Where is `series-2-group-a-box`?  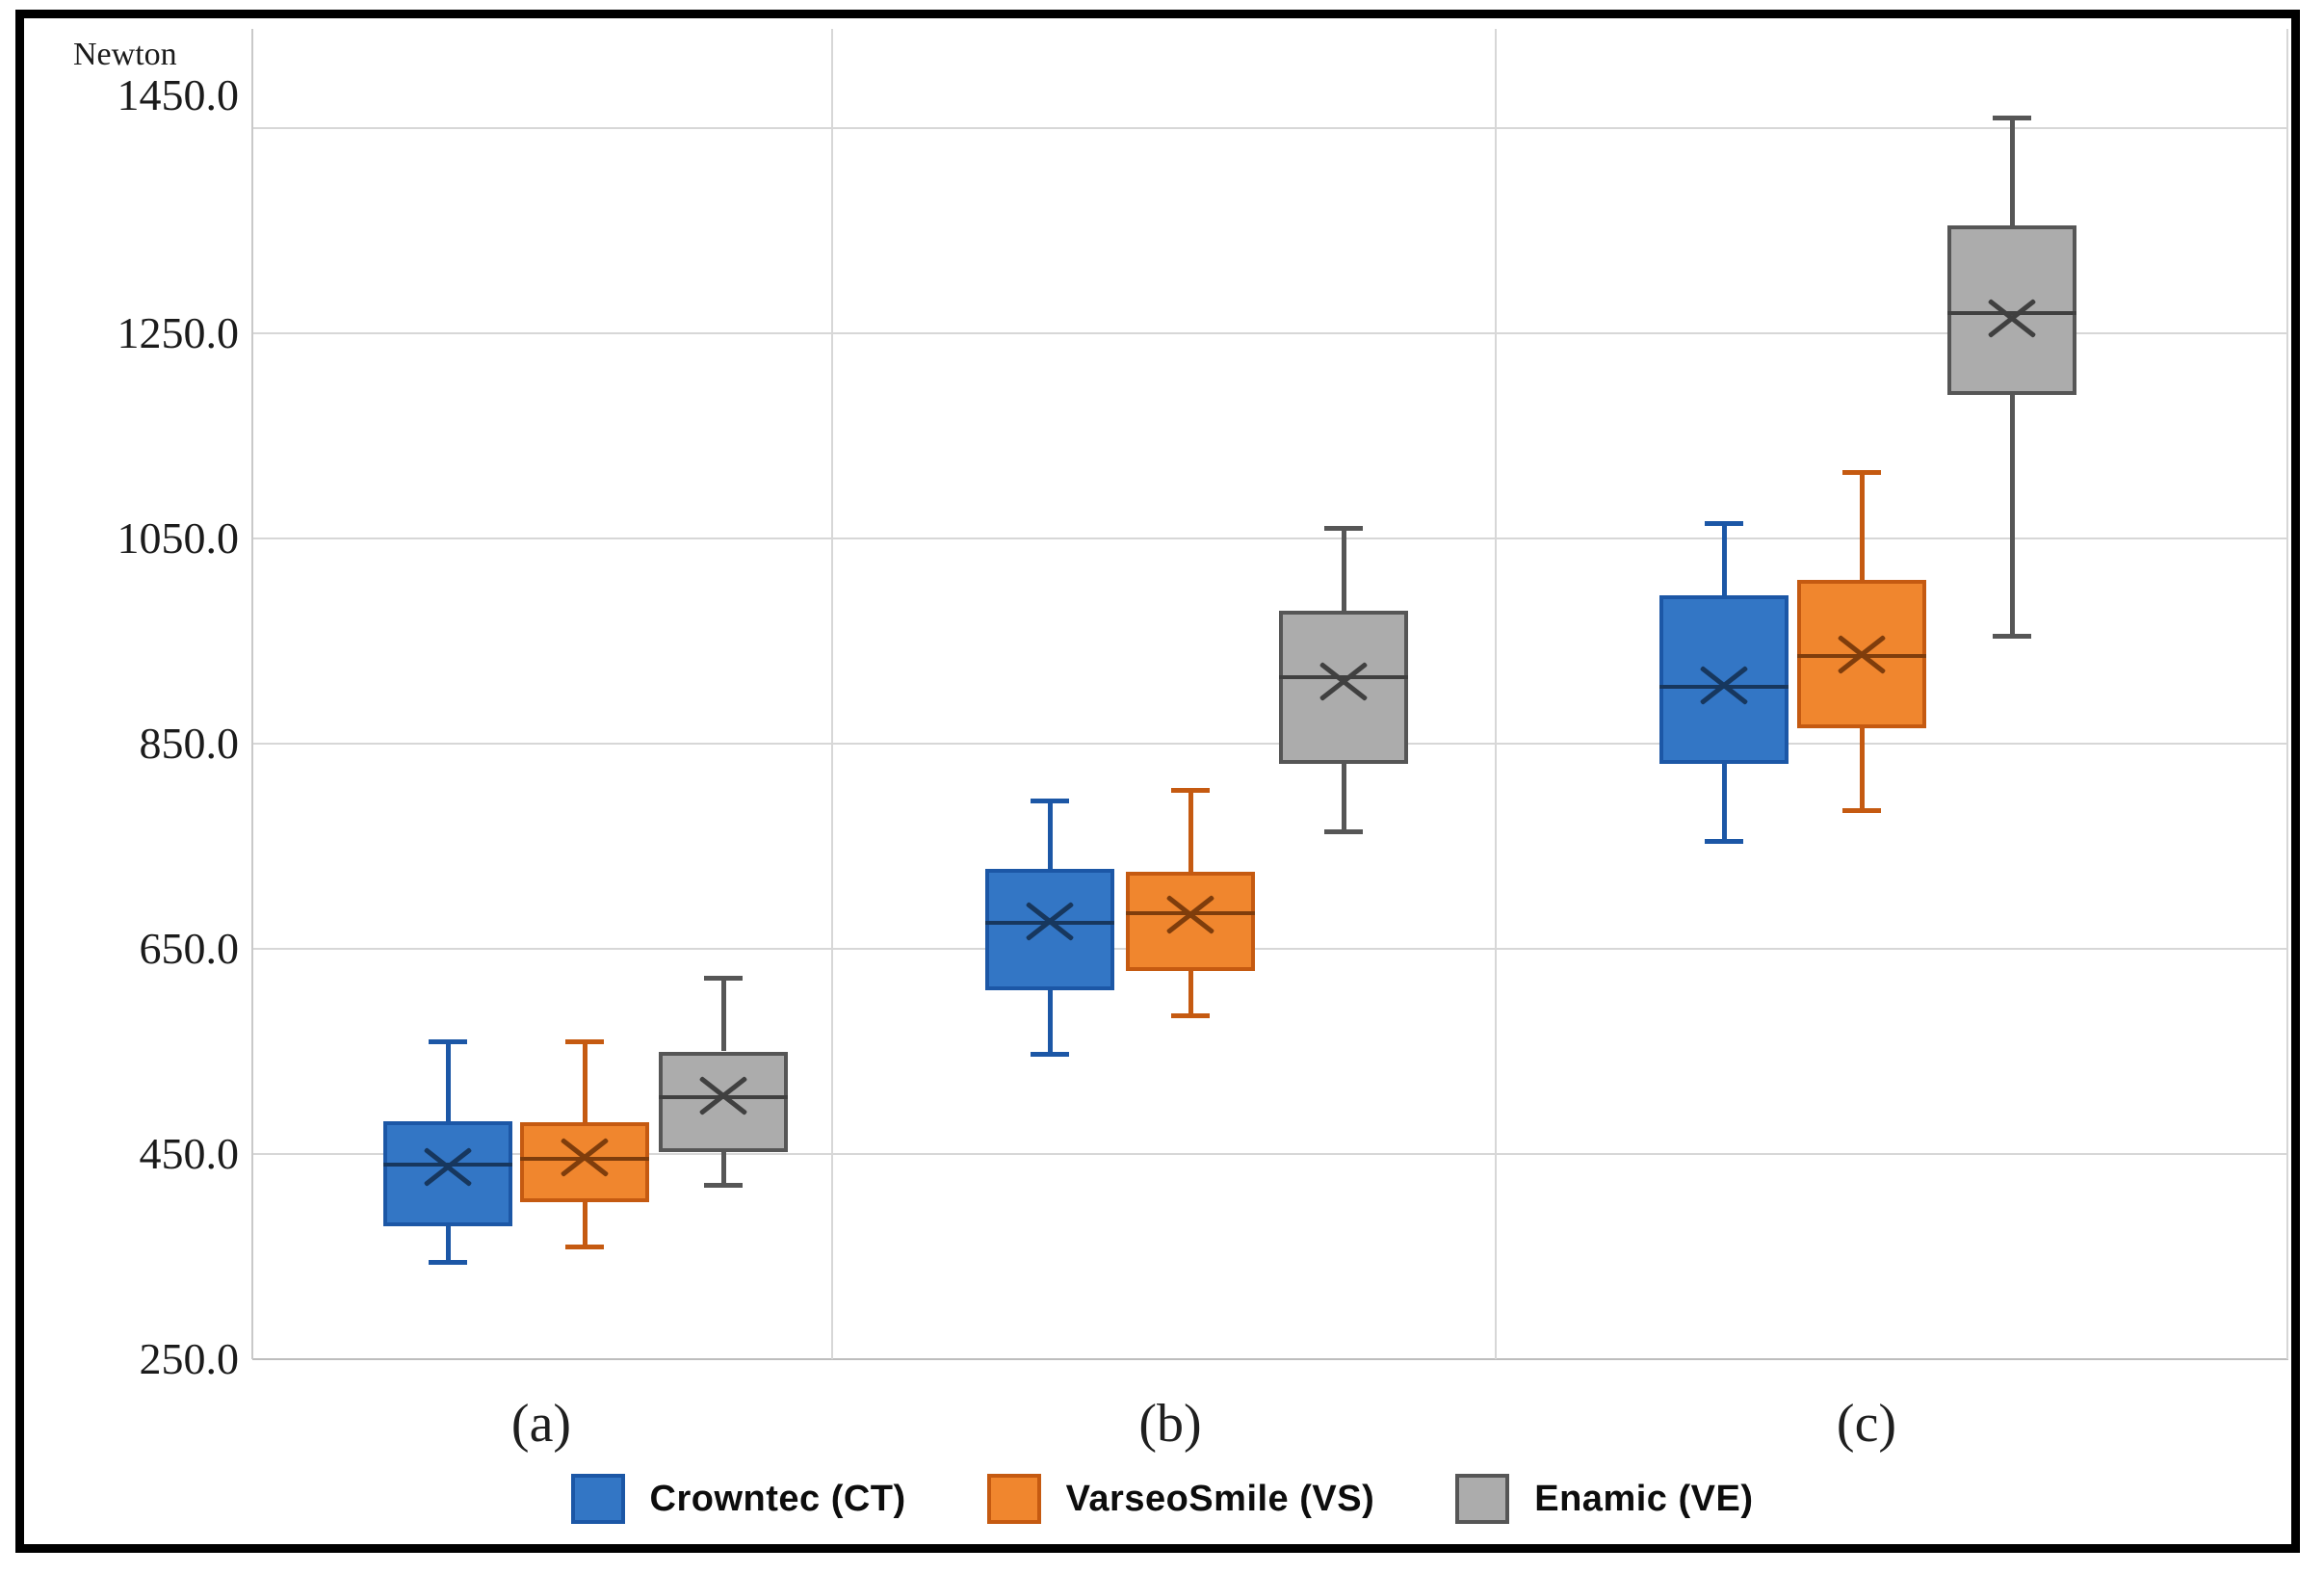 series-2-group-a-box is located at coordinates (584, 1162).